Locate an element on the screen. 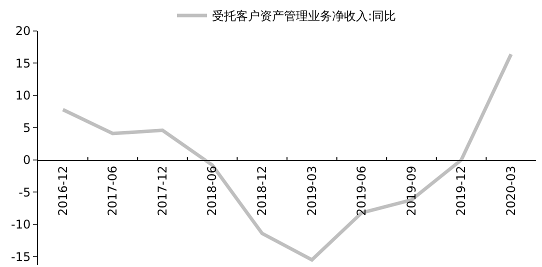 The image size is (542, 267). y-tick-label: -15 is located at coordinates (20, 257).